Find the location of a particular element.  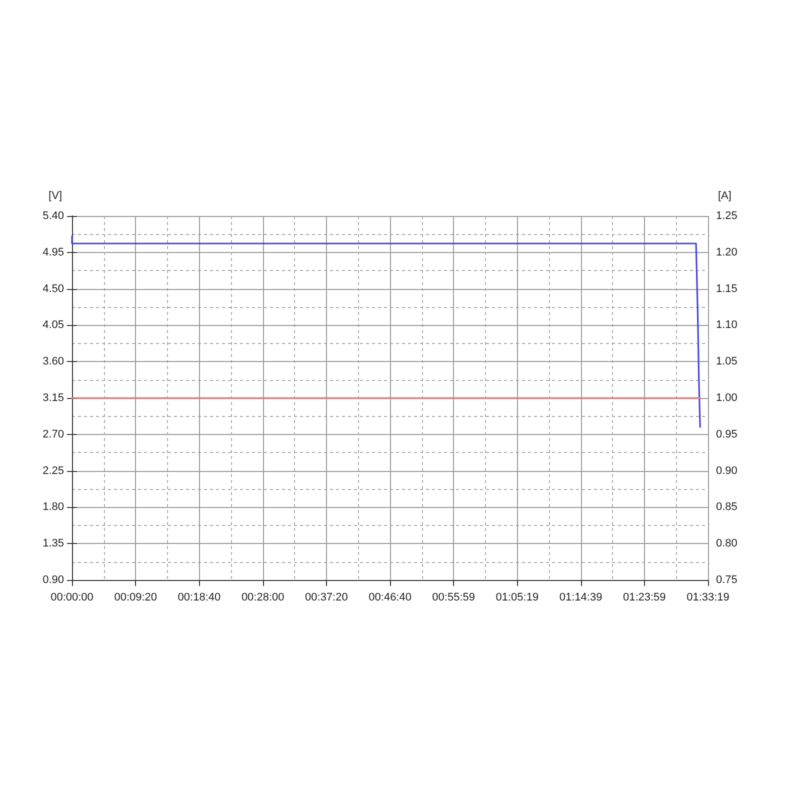

x-tick-label: 01:33:19 is located at coordinates (708, 598).